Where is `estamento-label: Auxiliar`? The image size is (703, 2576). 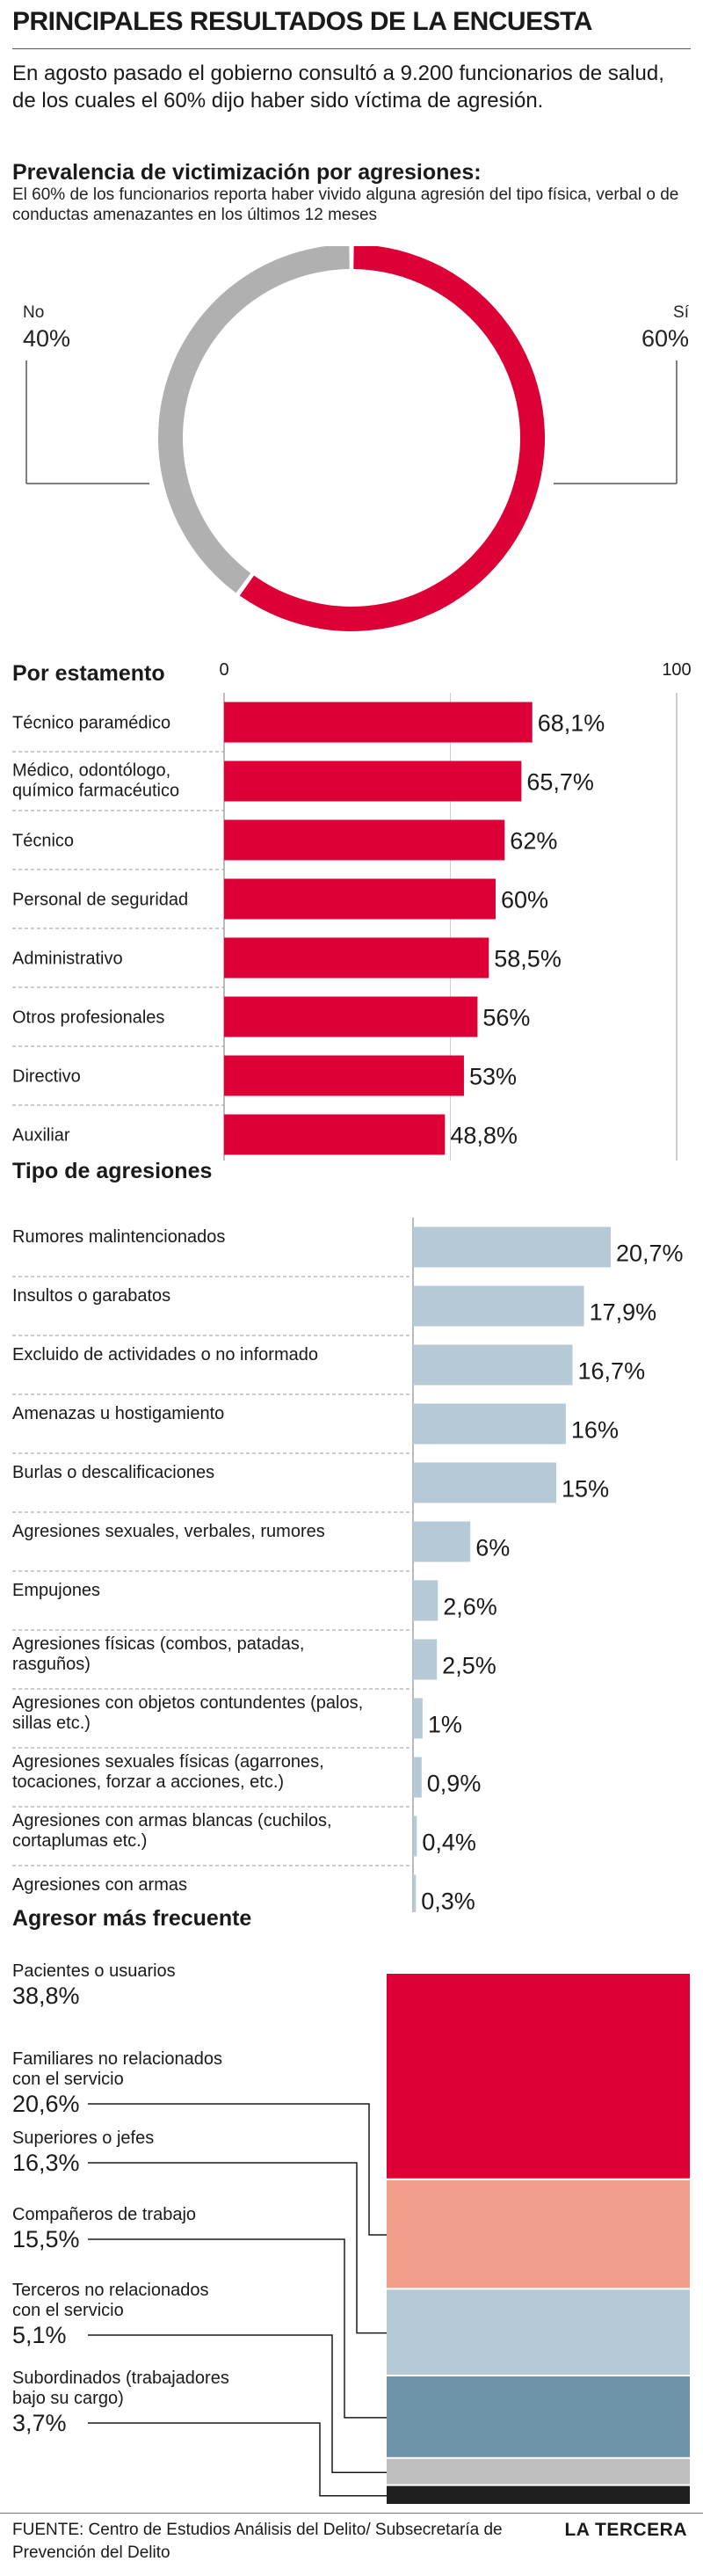 estamento-label: Auxiliar is located at coordinates (41, 1136).